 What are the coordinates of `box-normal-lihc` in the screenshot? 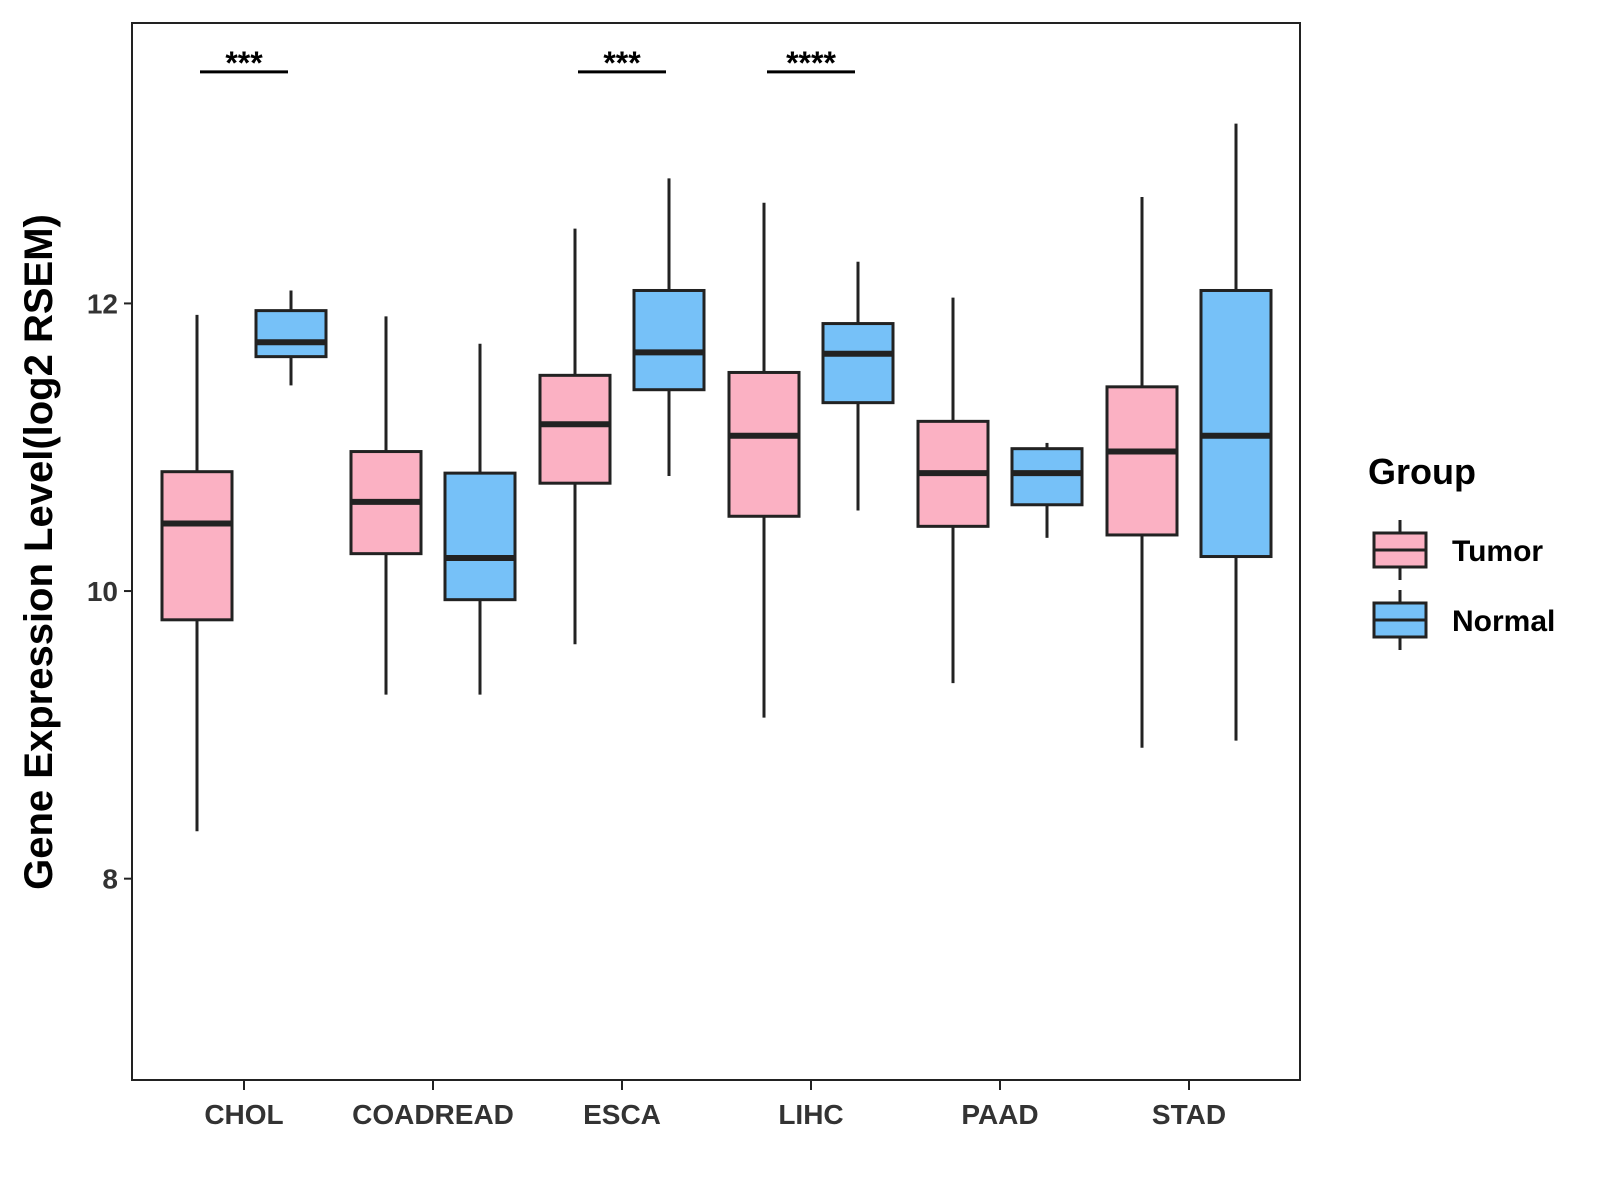 It's located at (858, 386).